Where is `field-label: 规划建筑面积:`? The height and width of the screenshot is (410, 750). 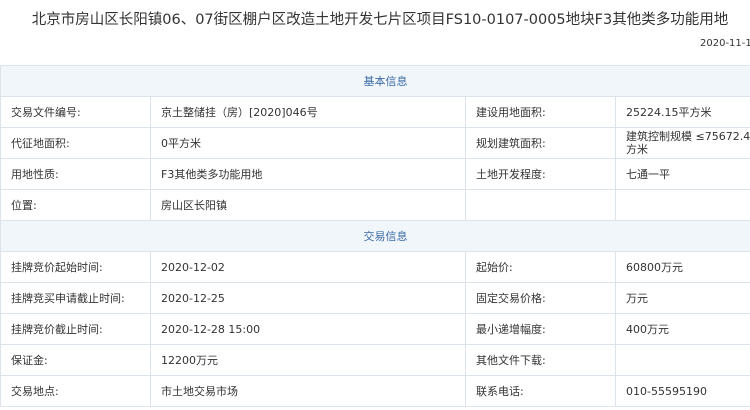 field-label: 规划建筑面积: is located at coordinates (540, 143).